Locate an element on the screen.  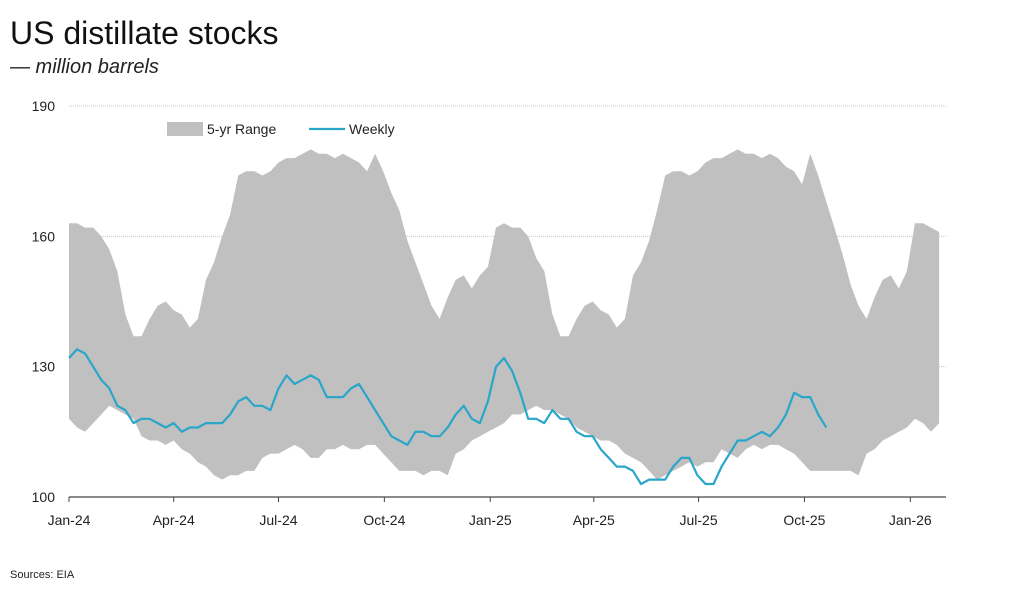
x-tick-label-6: Jul-25 is located at coordinates (698, 520).